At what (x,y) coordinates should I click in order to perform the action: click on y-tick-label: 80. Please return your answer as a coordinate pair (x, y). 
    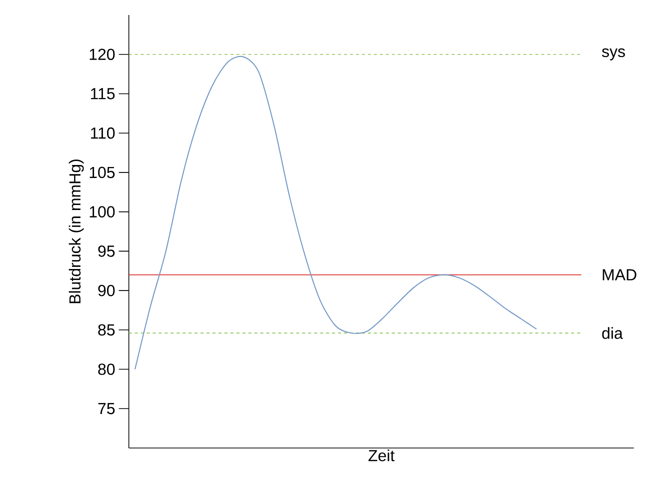
    Looking at the image, I should click on (106, 369).